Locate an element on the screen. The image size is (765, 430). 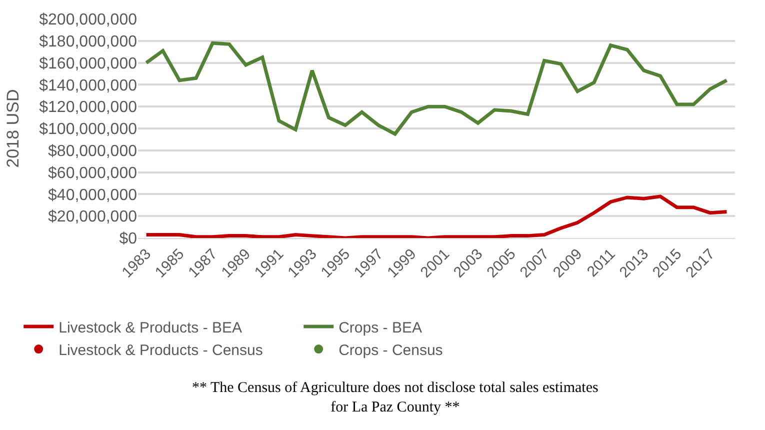
y-tick-label: $120,000,000 is located at coordinates (88, 107).